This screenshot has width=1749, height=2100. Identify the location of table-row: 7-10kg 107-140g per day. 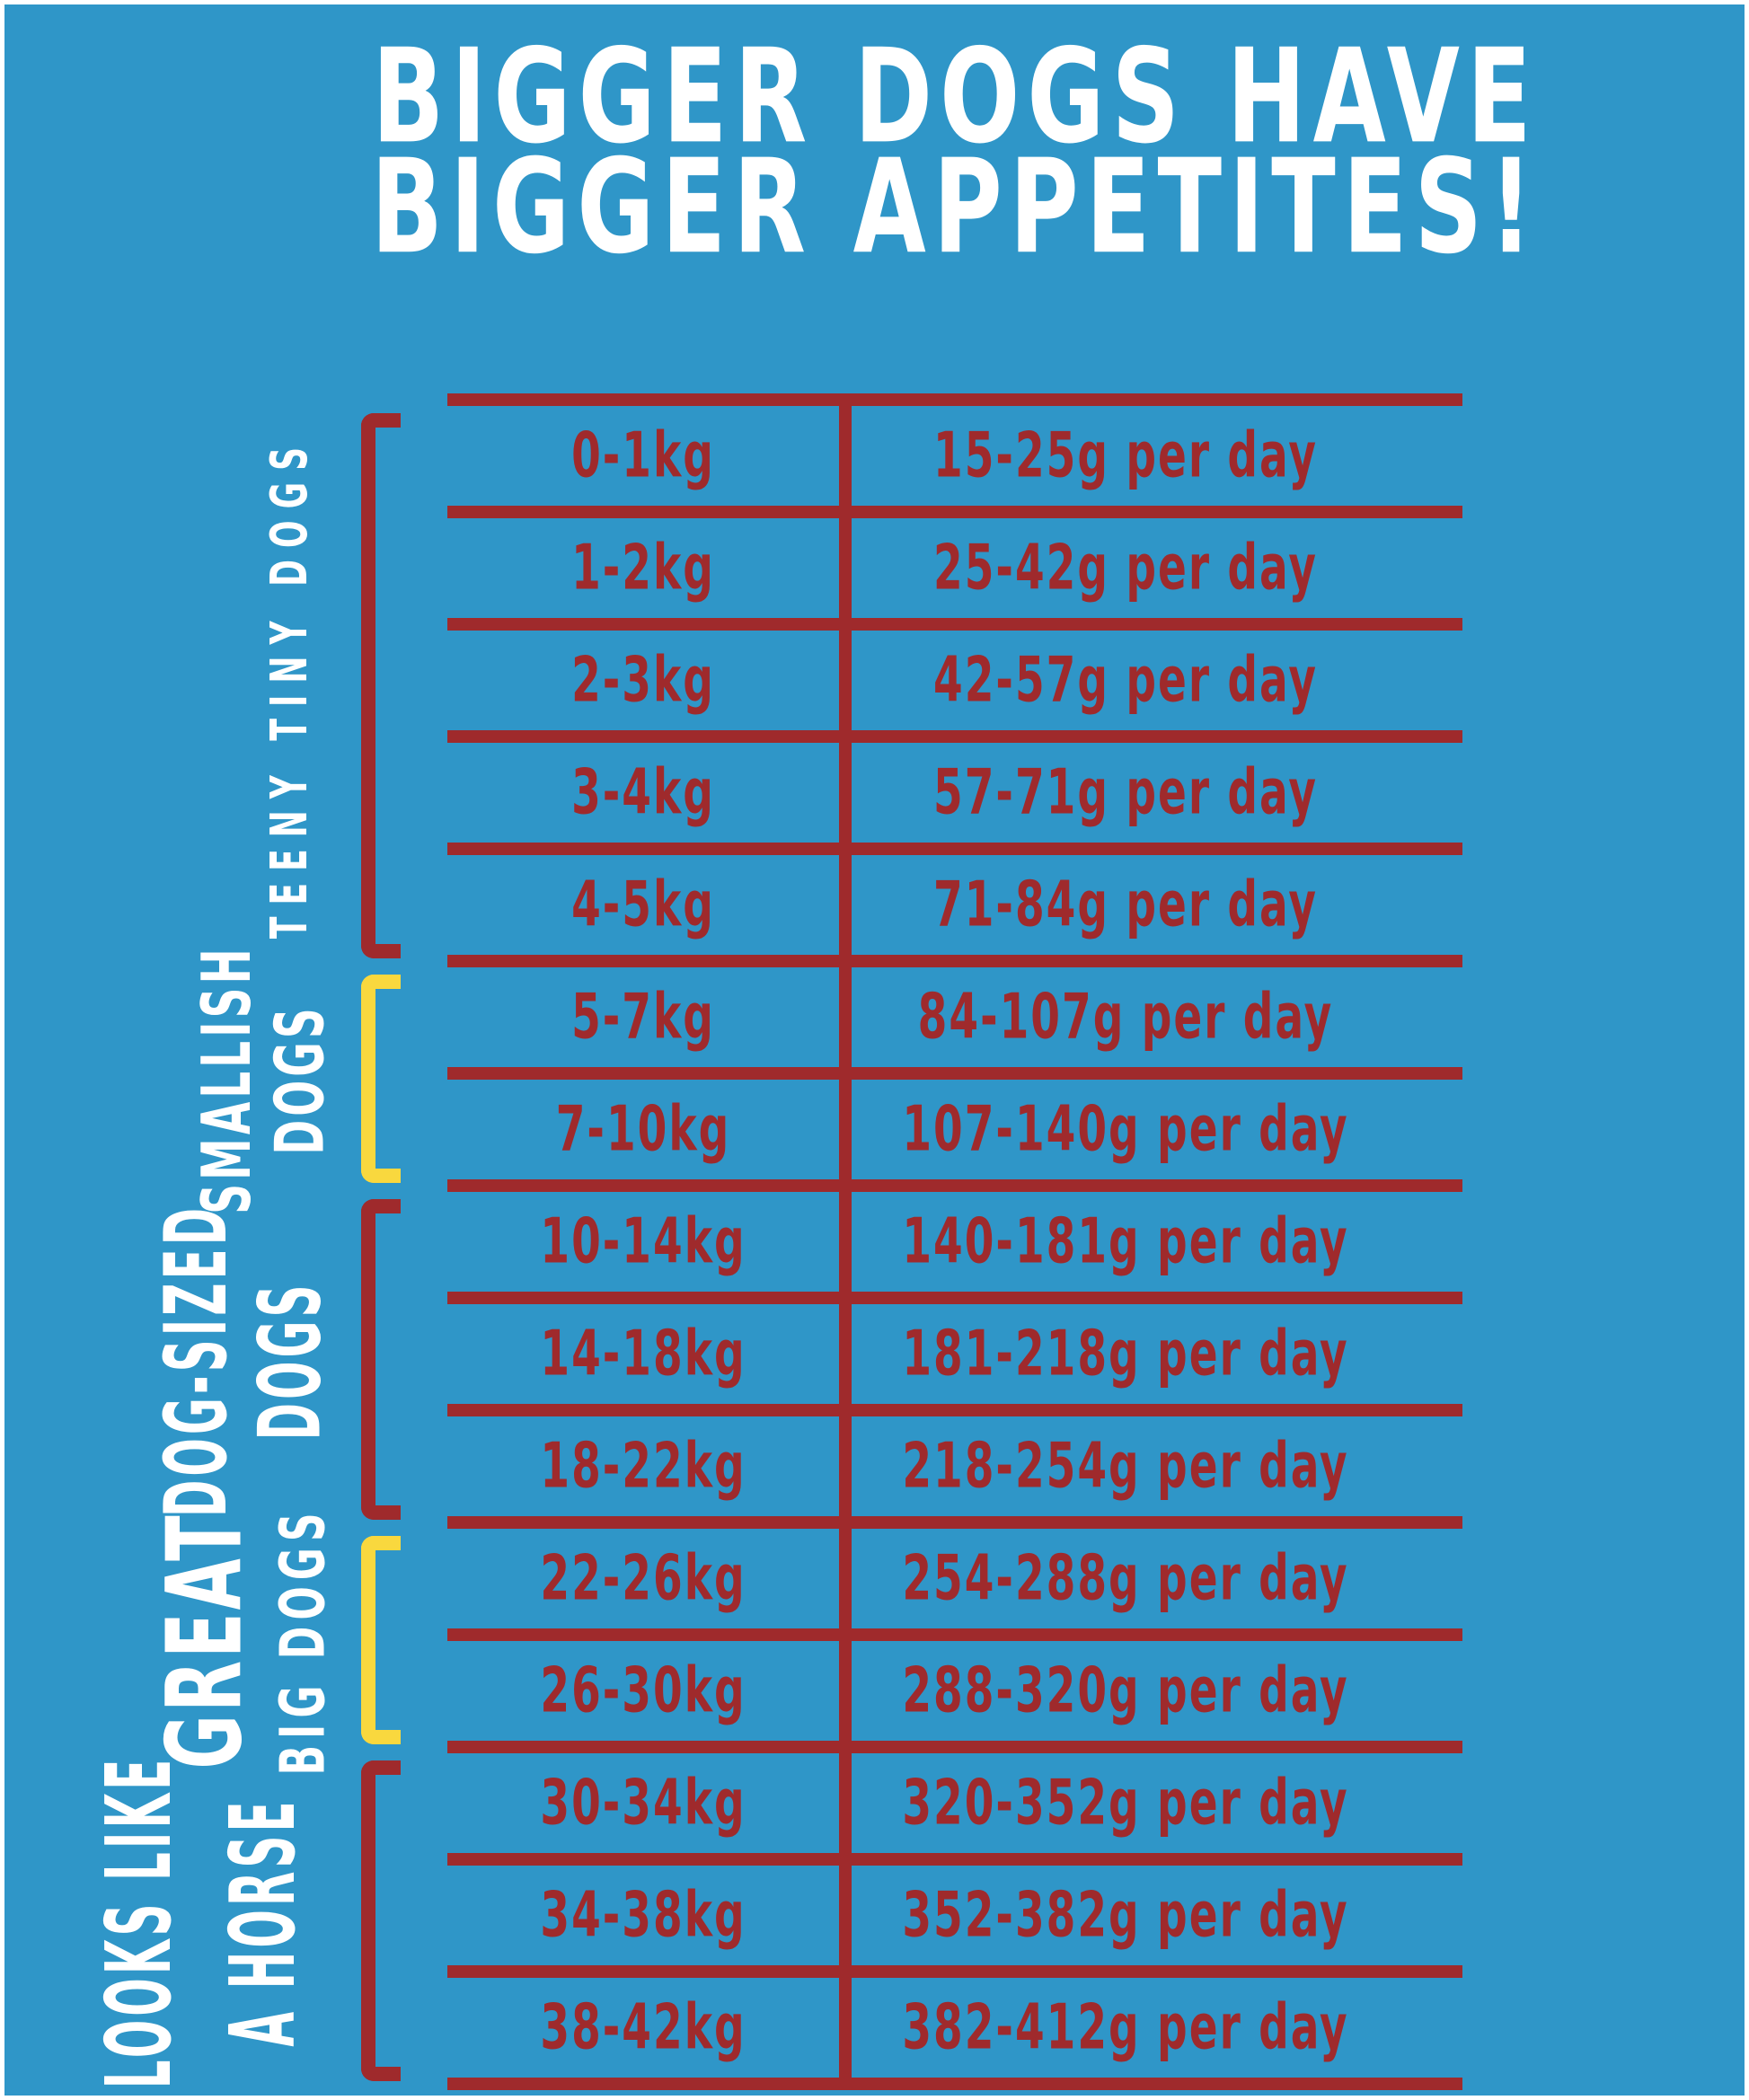
(954, 1136).